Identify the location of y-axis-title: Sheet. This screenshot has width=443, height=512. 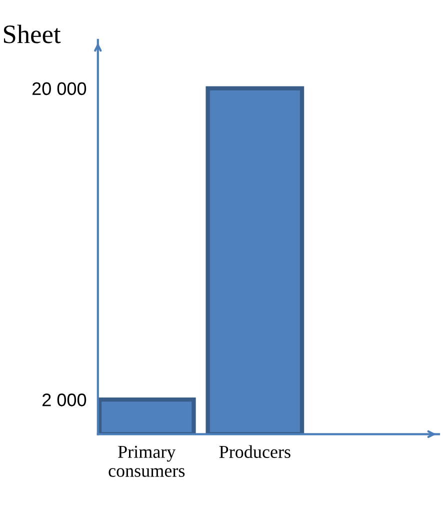
(32, 34).